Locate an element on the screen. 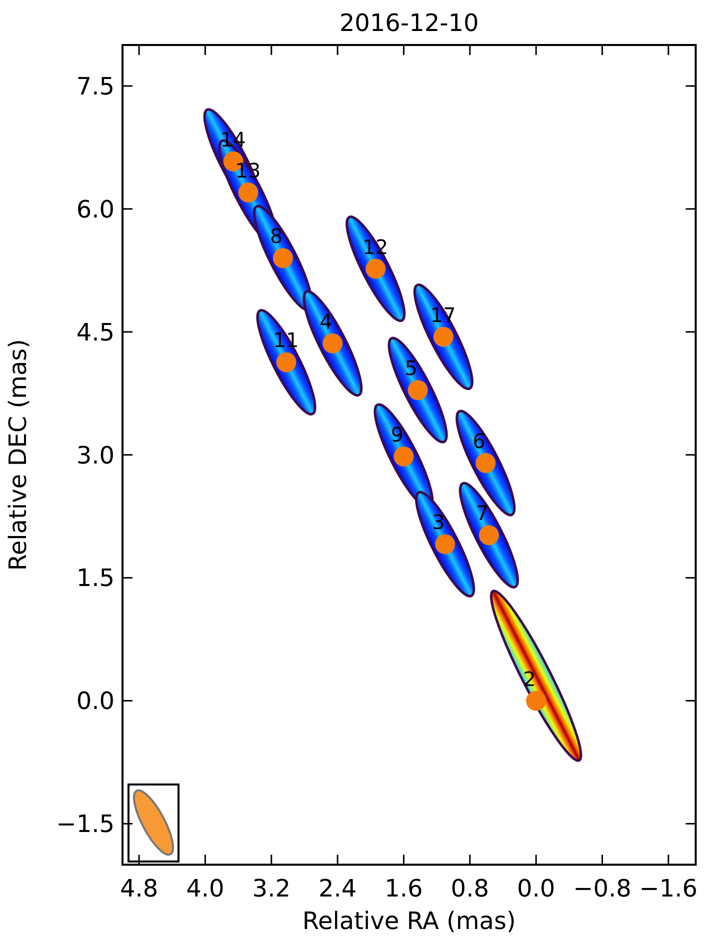 This screenshot has width=707, height=938. annotation: 7 is located at coordinates (482, 513).